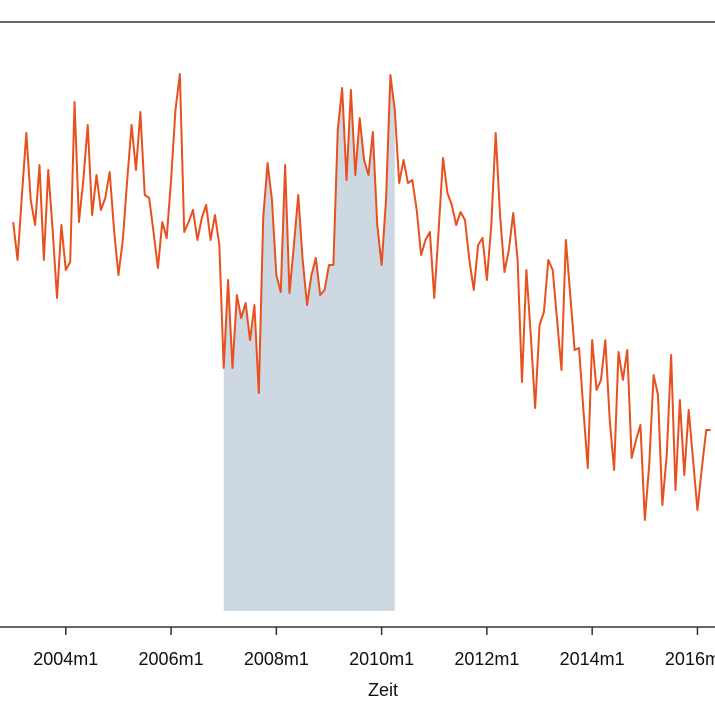  Describe the element at coordinates (171, 659) in the screenshot. I see `x-tick-label: 2006m1` at that location.